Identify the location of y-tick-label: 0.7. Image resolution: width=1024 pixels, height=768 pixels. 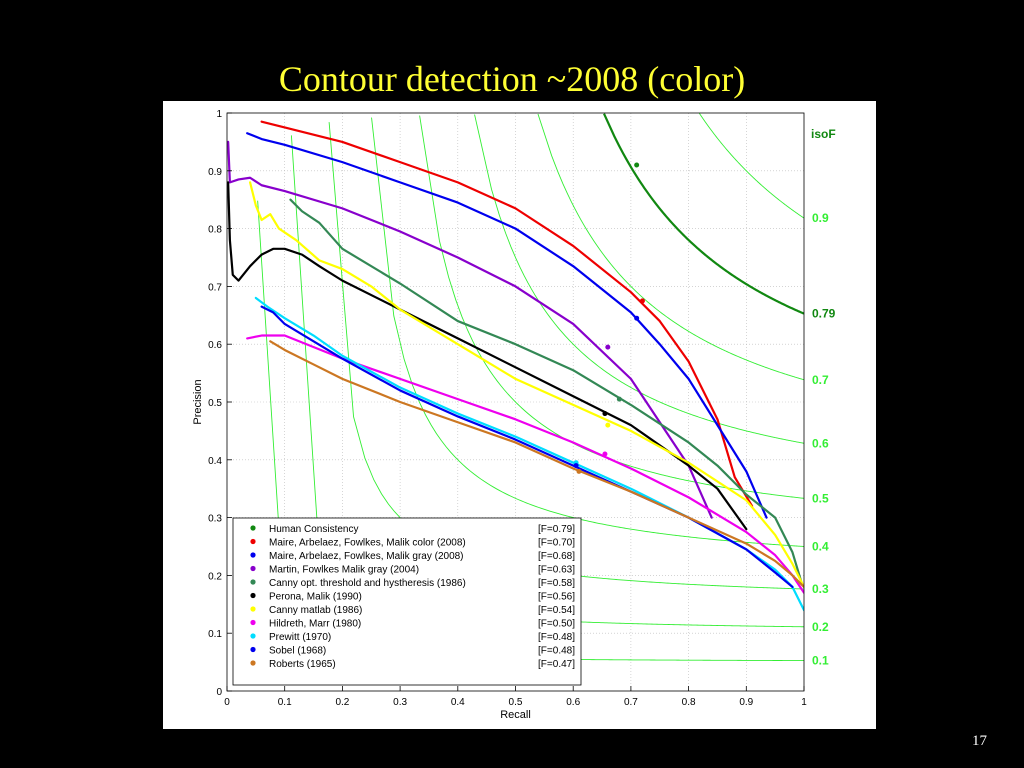
(215, 287).